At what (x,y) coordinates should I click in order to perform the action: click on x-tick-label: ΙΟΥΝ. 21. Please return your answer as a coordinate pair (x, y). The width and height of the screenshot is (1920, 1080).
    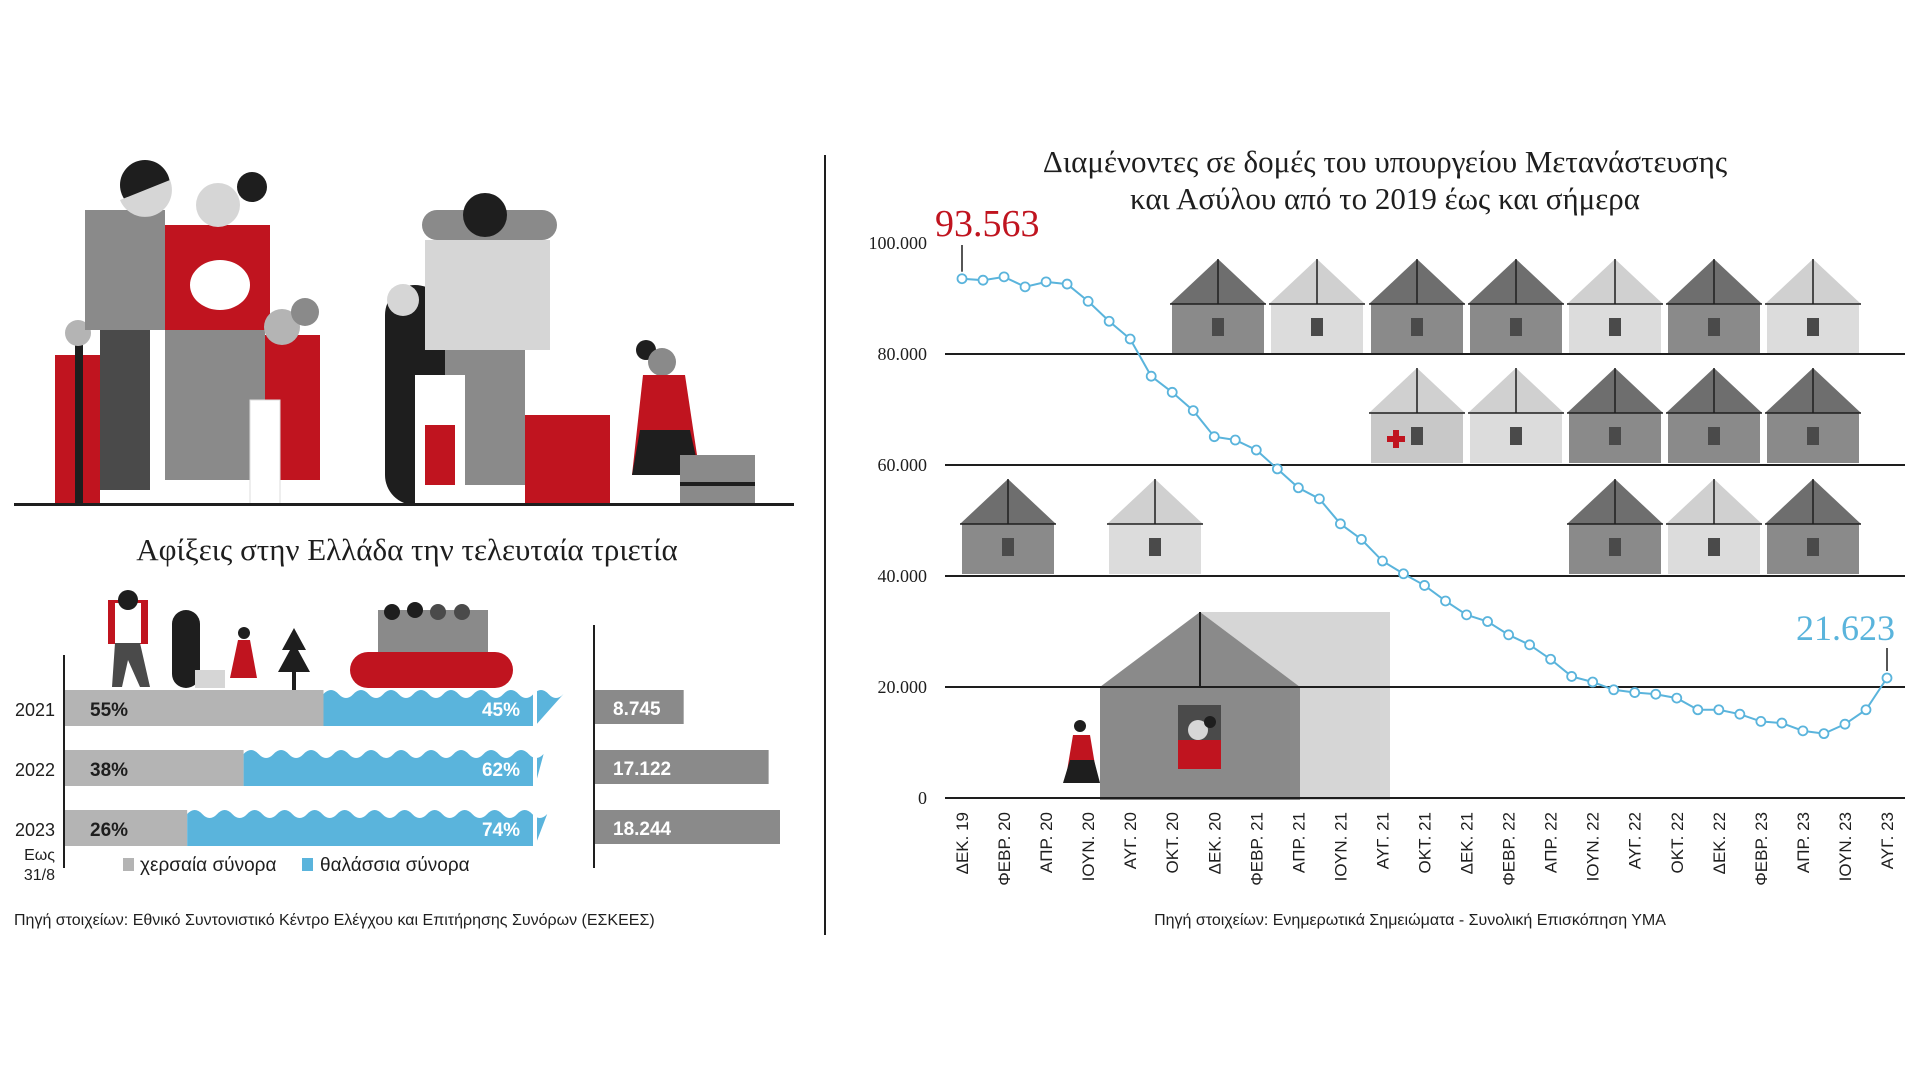
    Looking at the image, I should click on (1340, 846).